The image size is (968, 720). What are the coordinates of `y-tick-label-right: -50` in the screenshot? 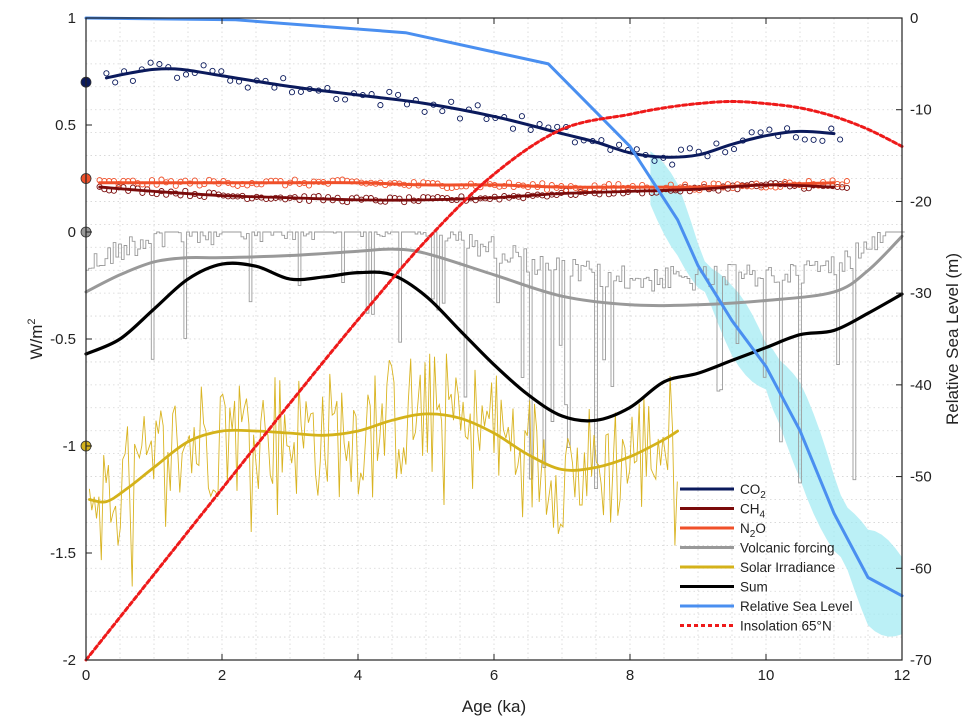 It's located at (921, 477).